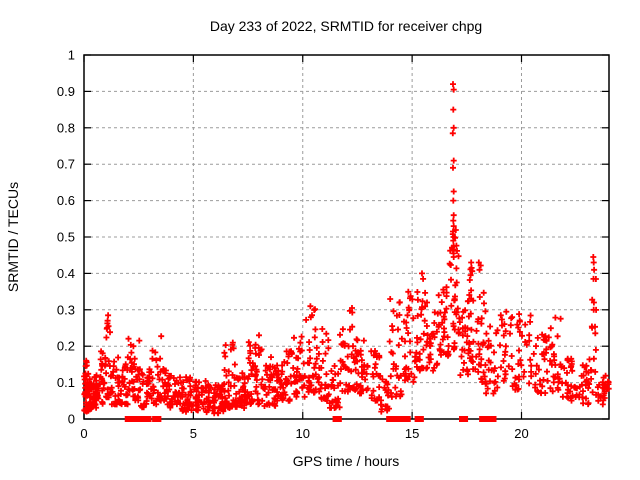  Describe the element at coordinates (303, 433) in the screenshot. I see `x-tick-label: 10` at that location.